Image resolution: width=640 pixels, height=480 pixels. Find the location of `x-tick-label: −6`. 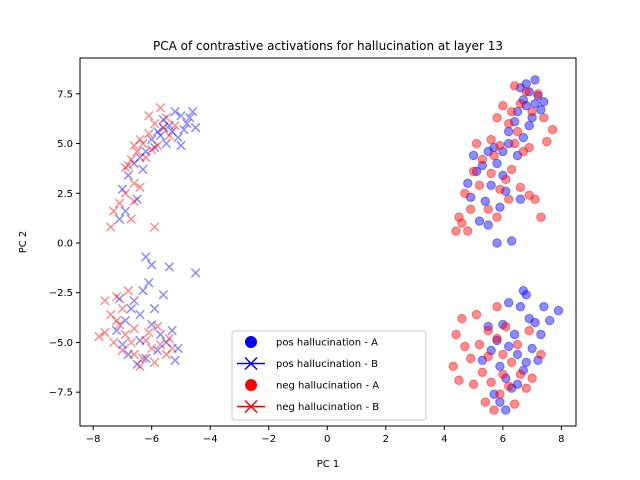

x-tick-label: −6 is located at coordinates (151, 439).